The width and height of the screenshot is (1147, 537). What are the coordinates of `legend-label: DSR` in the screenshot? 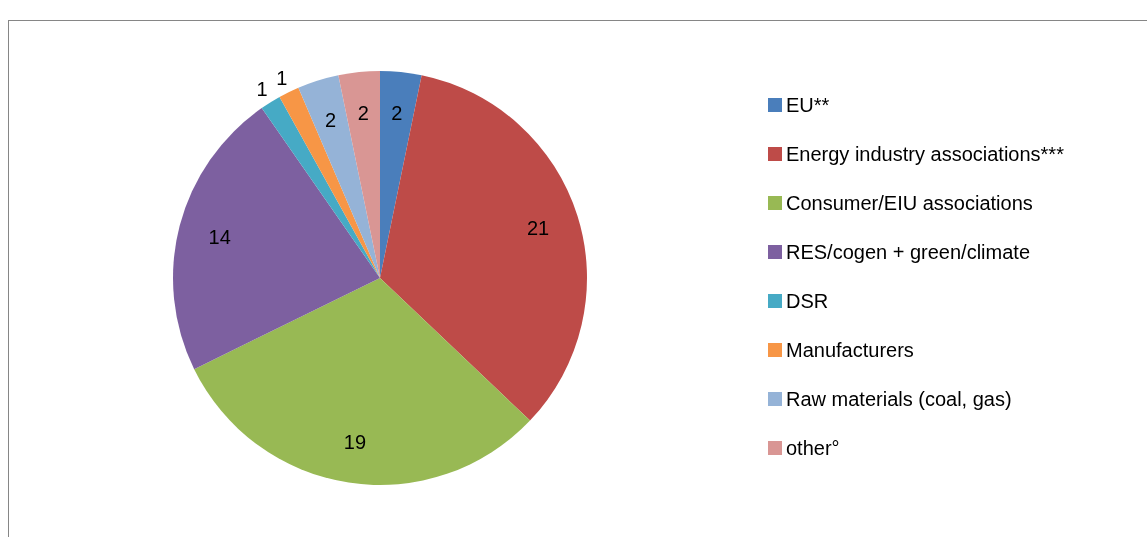 It's located at (807, 301).